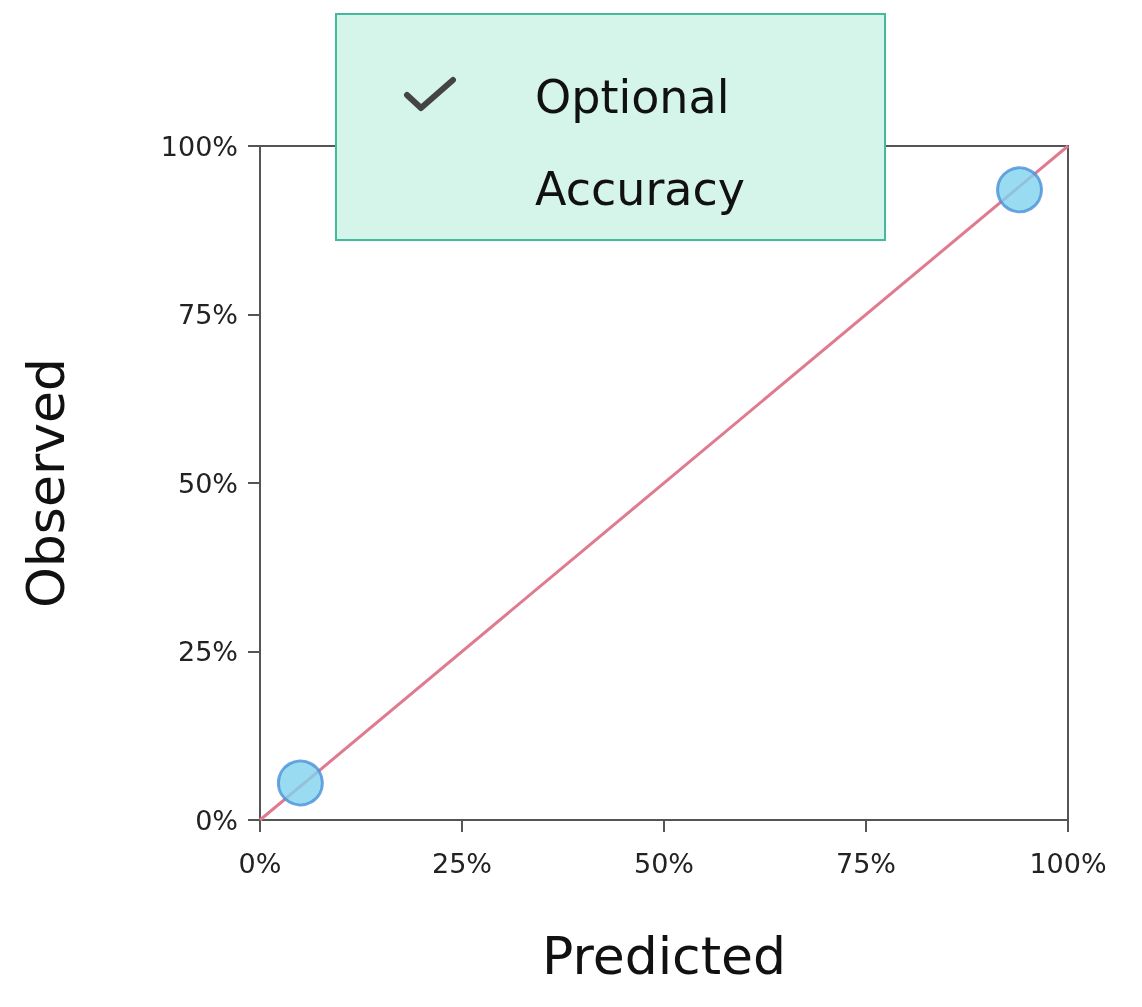 The image size is (1142, 1007). I want to click on y-tick-label: 50%, so click(207, 483).